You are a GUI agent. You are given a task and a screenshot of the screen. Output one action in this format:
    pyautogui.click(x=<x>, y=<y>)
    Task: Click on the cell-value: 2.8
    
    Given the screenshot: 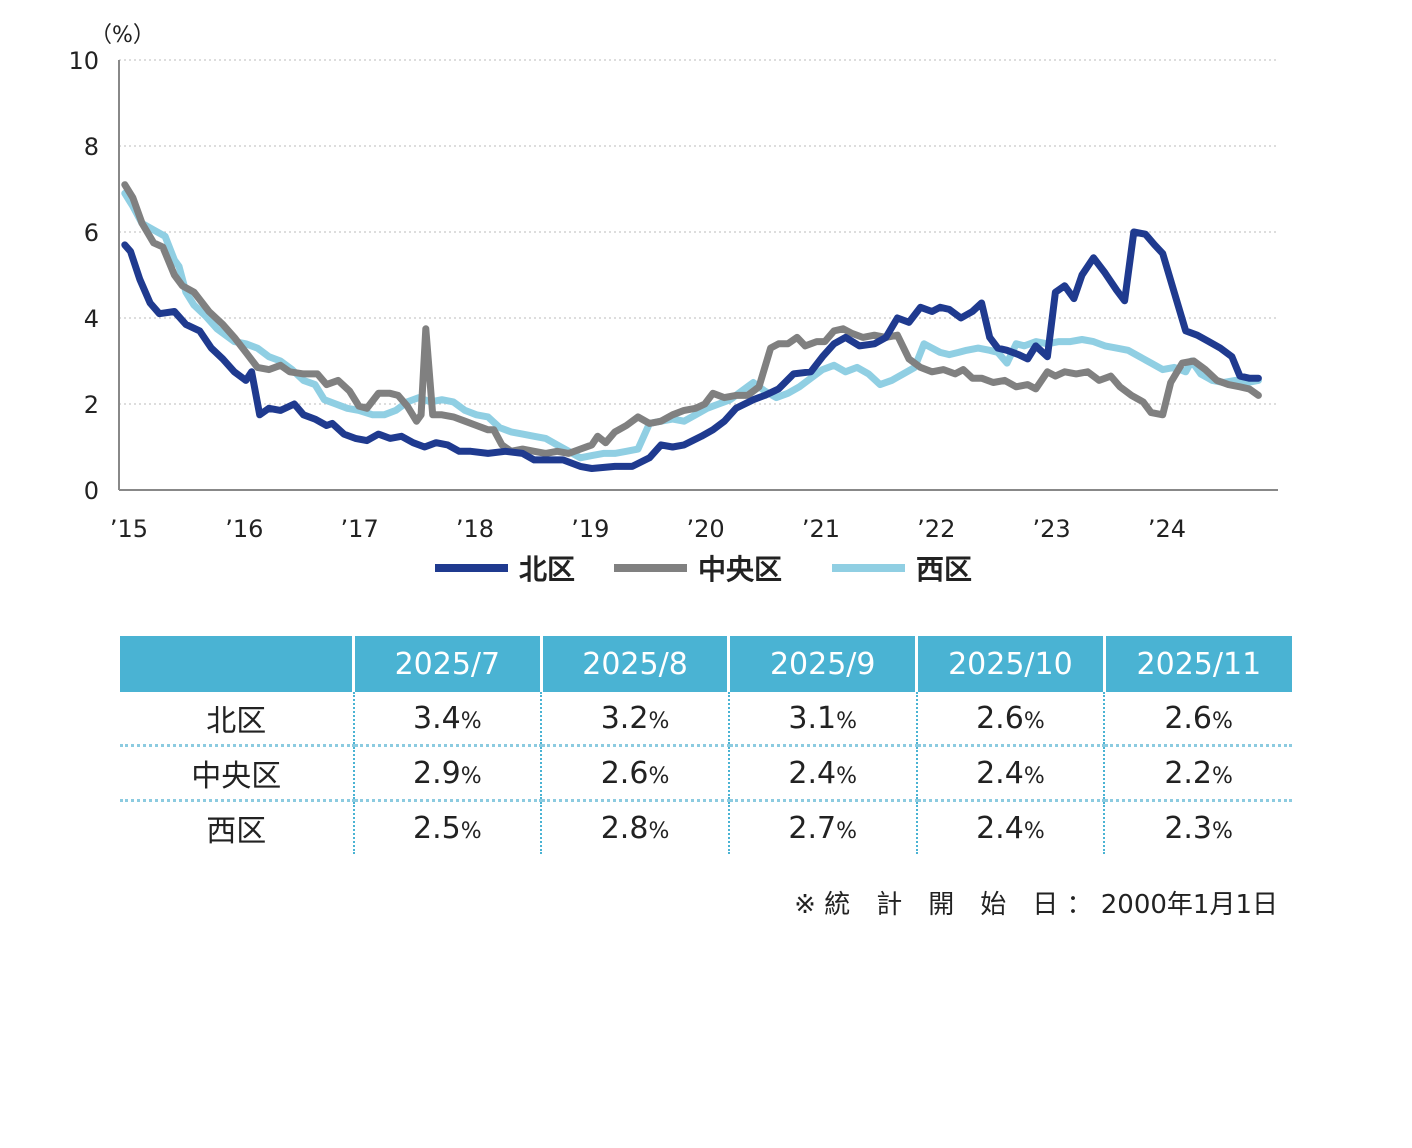 What is the action you would take?
    pyautogui.click(x=624, y=828)
    